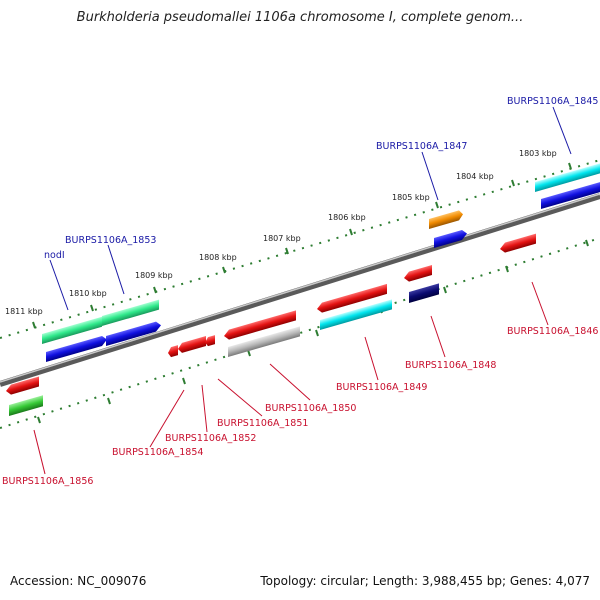  What do you see at coordinates (210, 438) in the screenshot?
I see `gene-label-burps1106a-1852: BURPS1106A_1852` at bounding box center [210, 438].